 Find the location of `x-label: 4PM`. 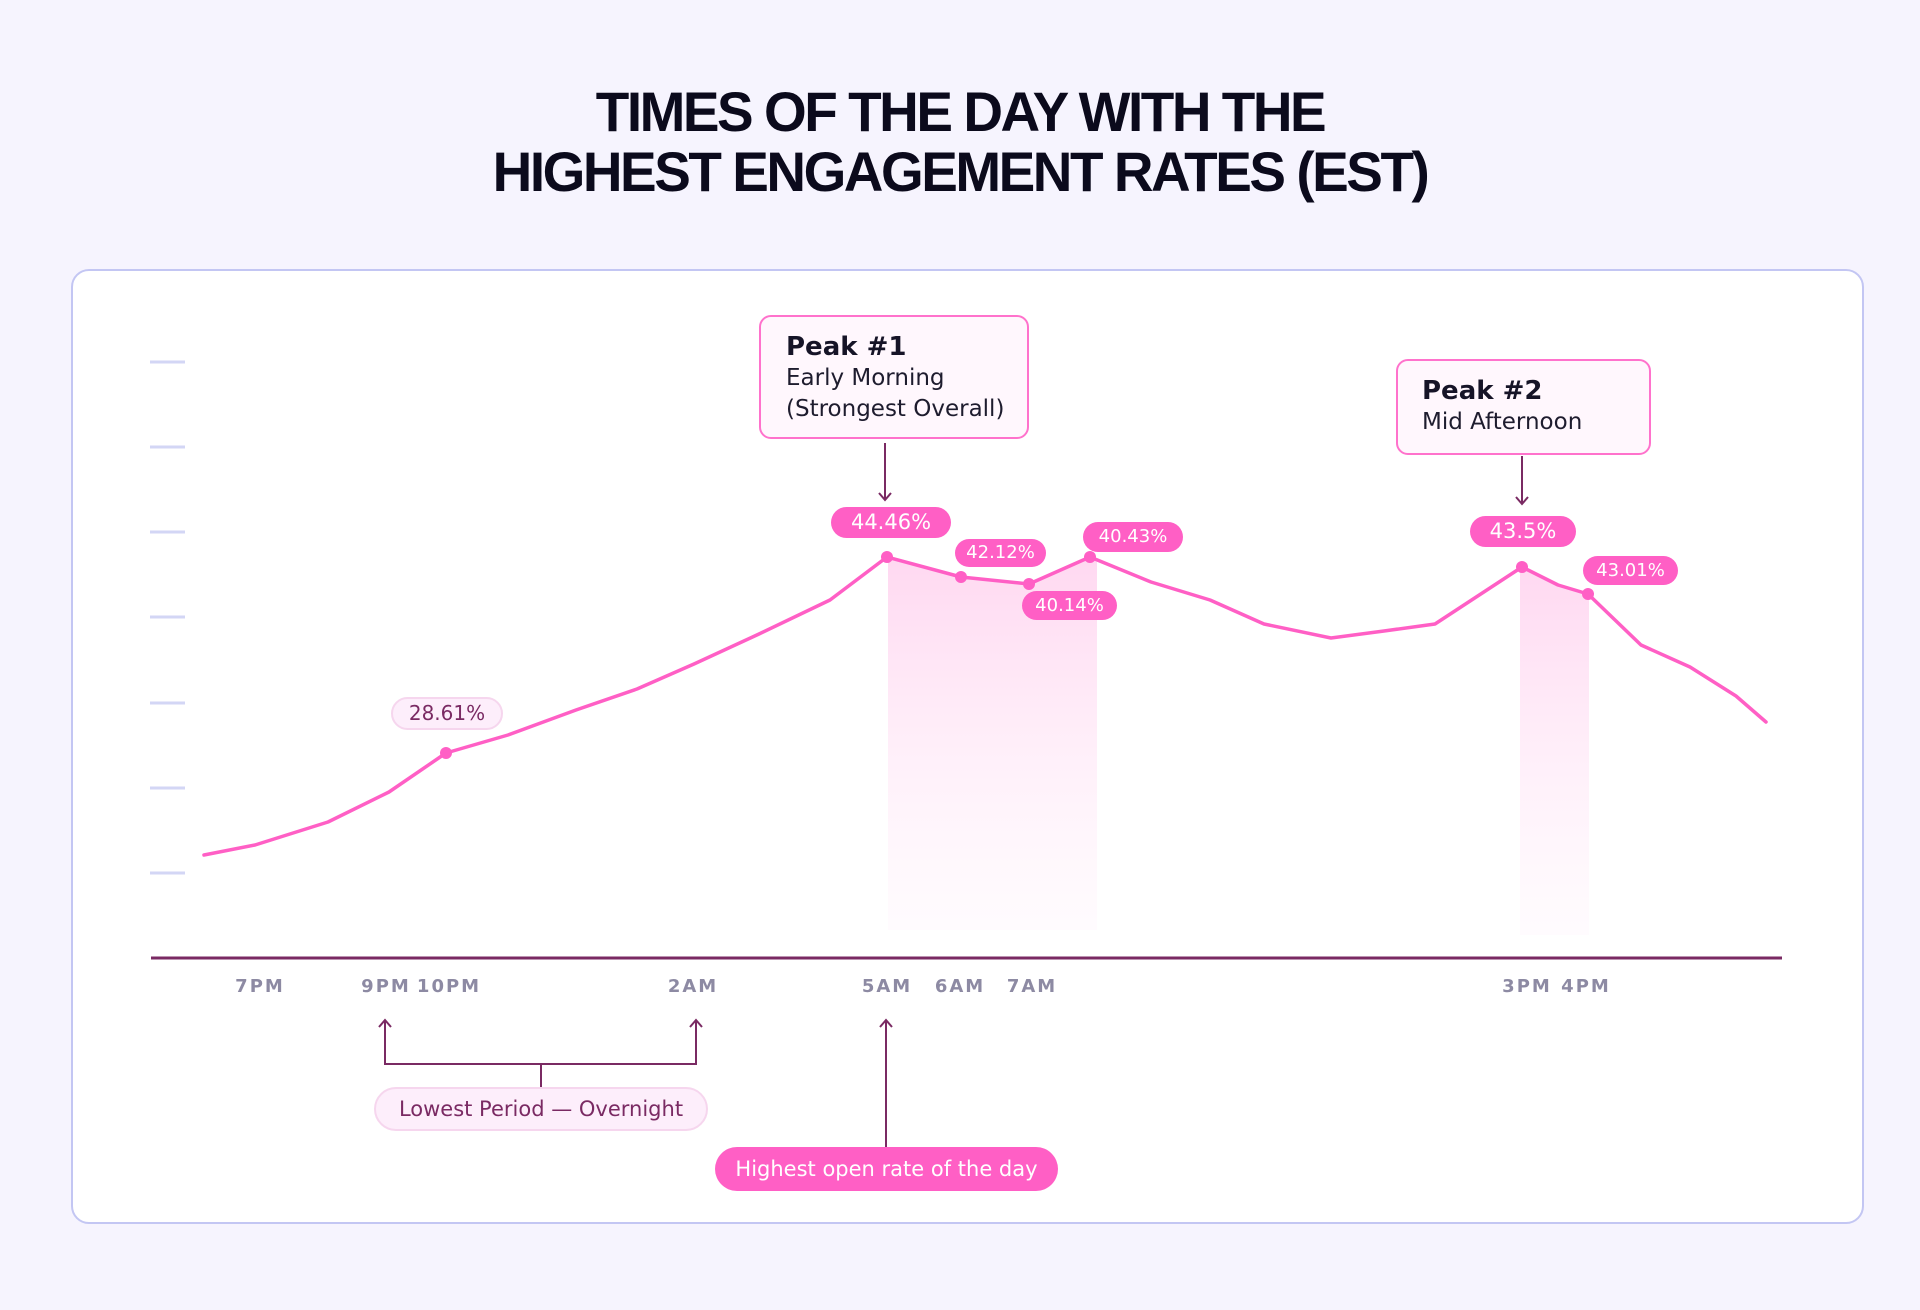

x-label: 4PM is located at coordinates (1586, 986).